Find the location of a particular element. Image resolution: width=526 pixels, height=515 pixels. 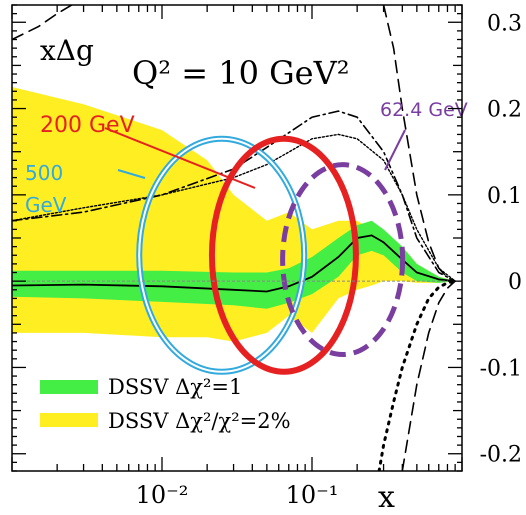

dssv-central-curve is located at coordinates (234, 263).